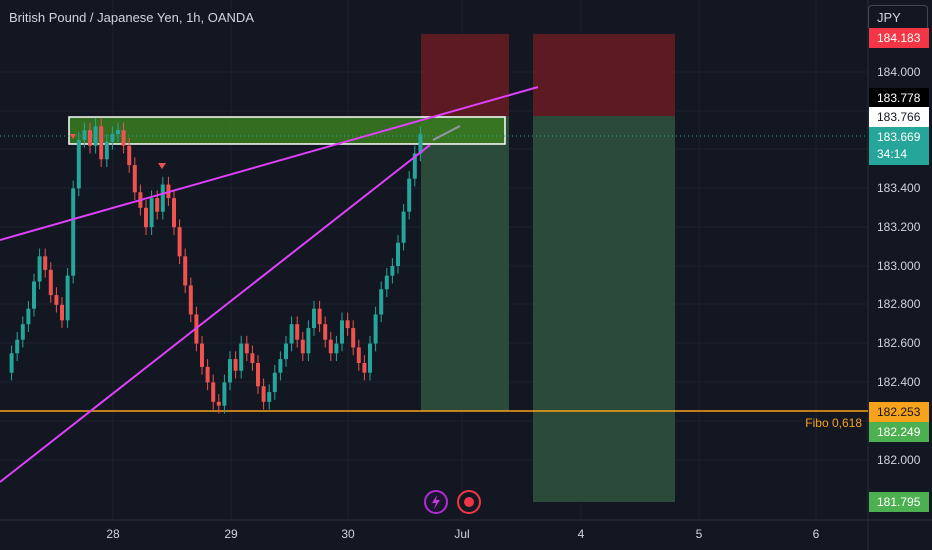  I want to click on price-tick: 182.000, so click(899, 460).